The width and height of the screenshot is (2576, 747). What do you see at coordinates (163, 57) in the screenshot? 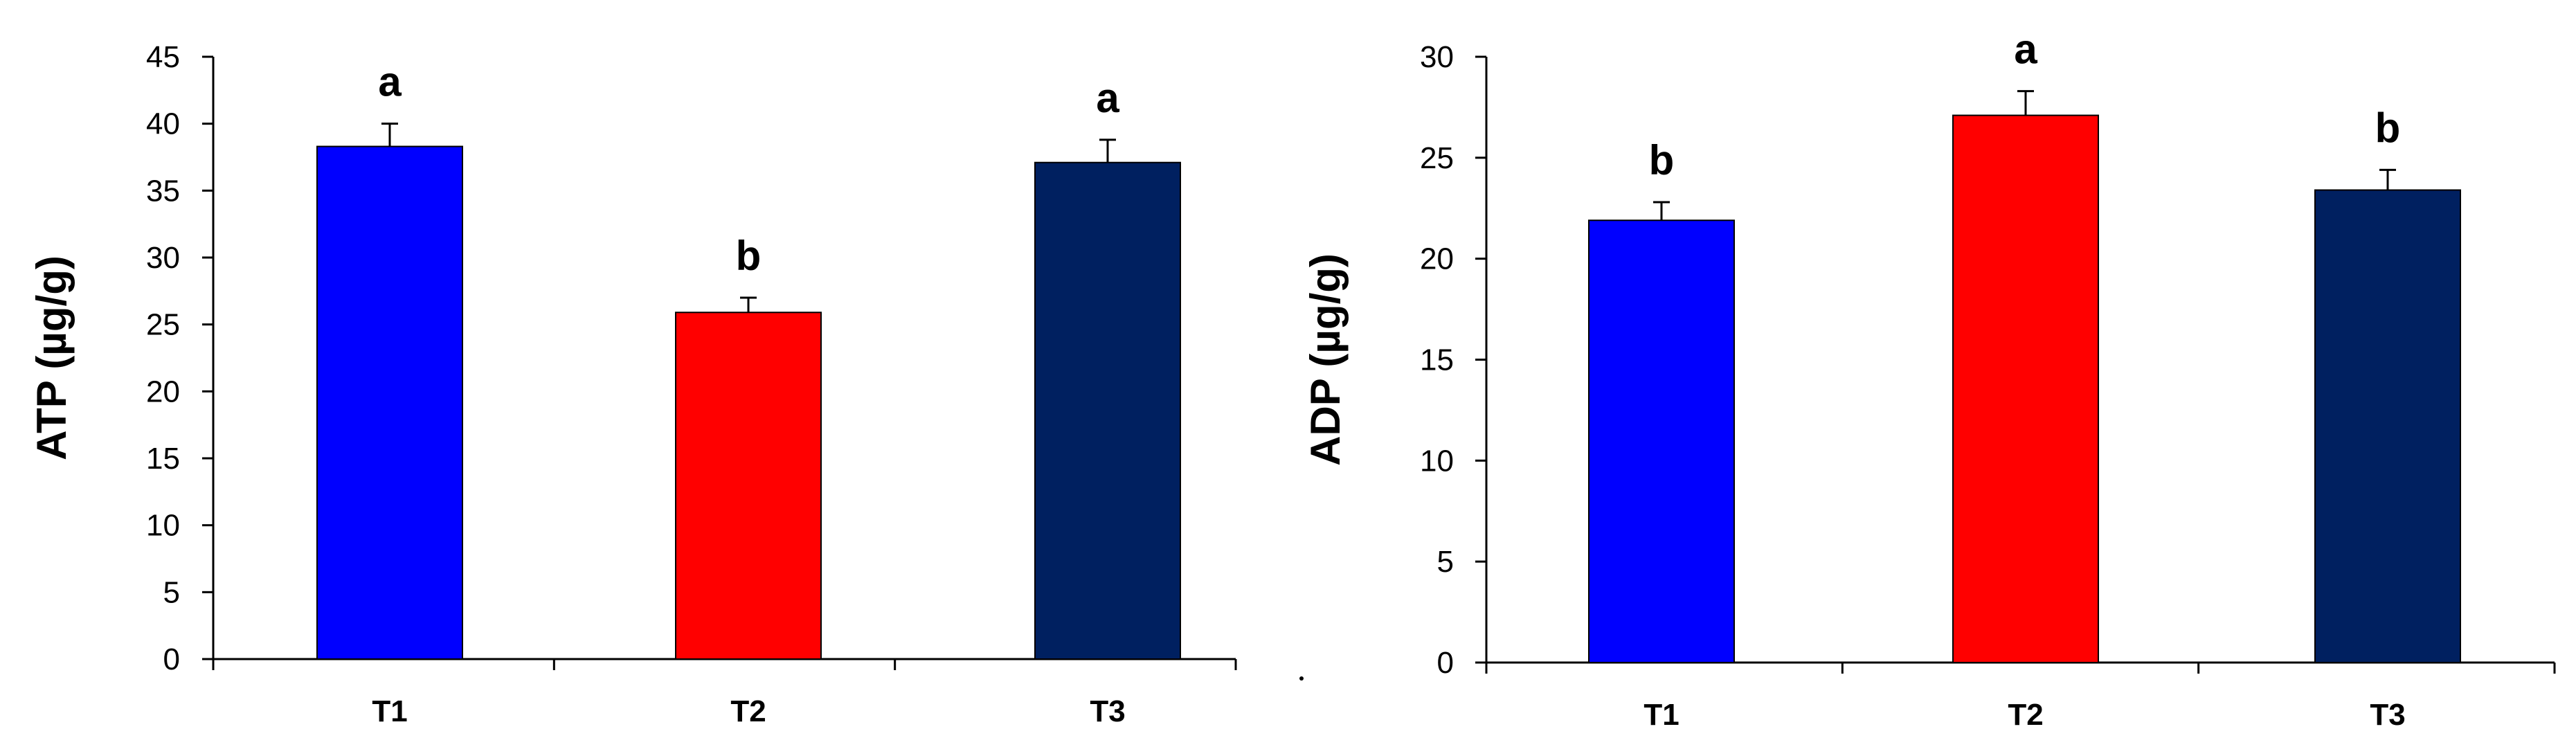
I see `y-tick-label: 45` at bounding box center [163, 57].